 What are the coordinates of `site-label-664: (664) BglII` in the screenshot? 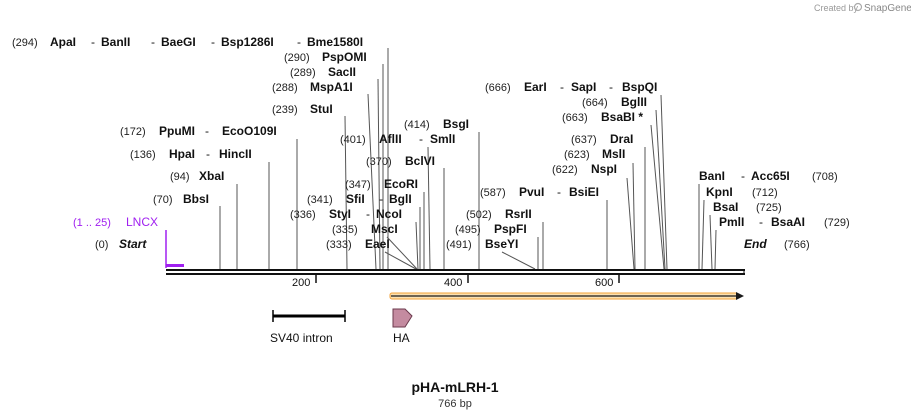 It's located at (614, 102).